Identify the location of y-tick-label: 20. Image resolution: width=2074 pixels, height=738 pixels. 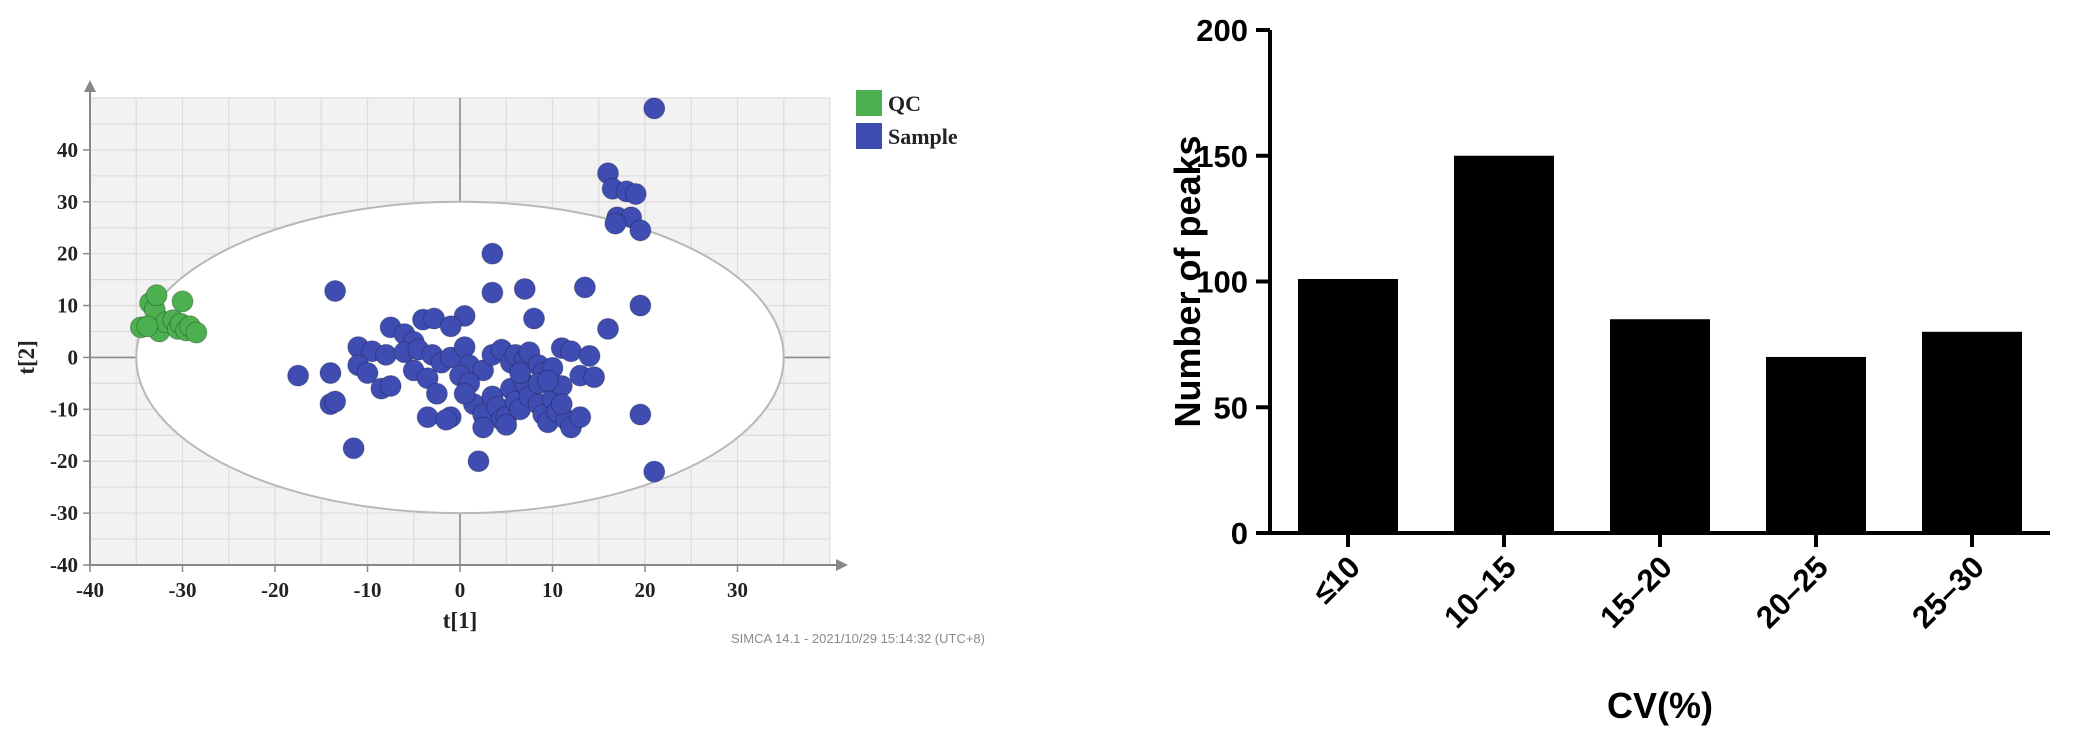
(67, 254).